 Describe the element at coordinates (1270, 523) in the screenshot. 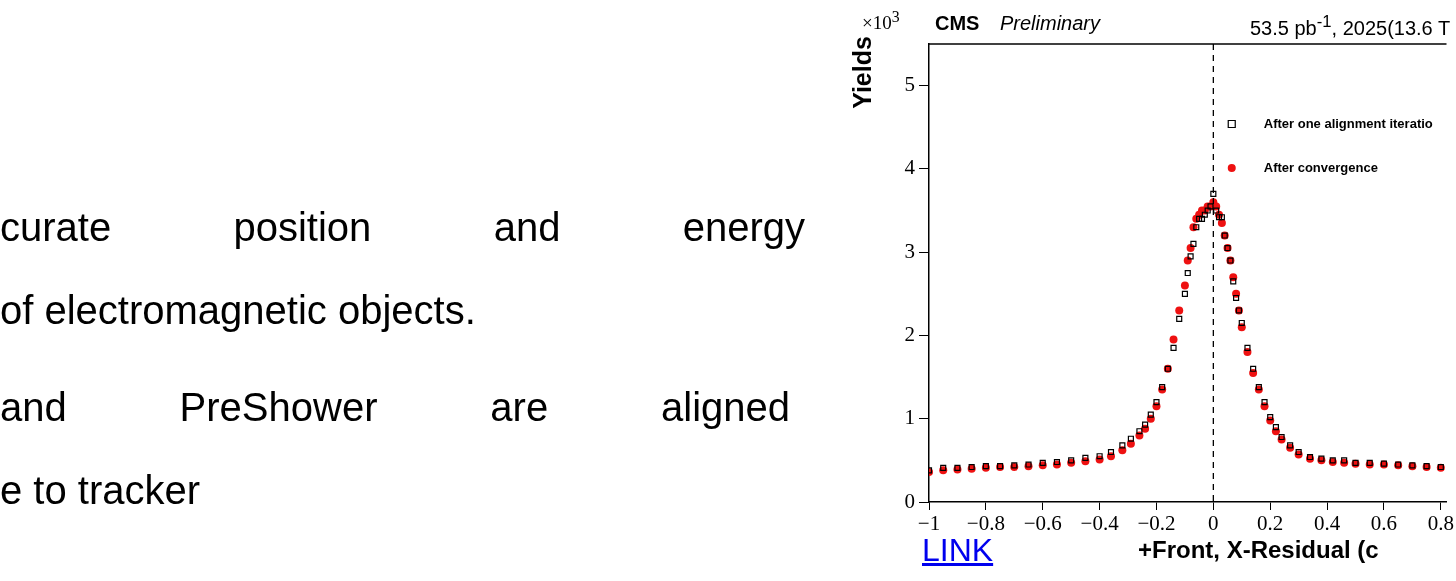

I see `x-tick-label: 0.2` at that location.